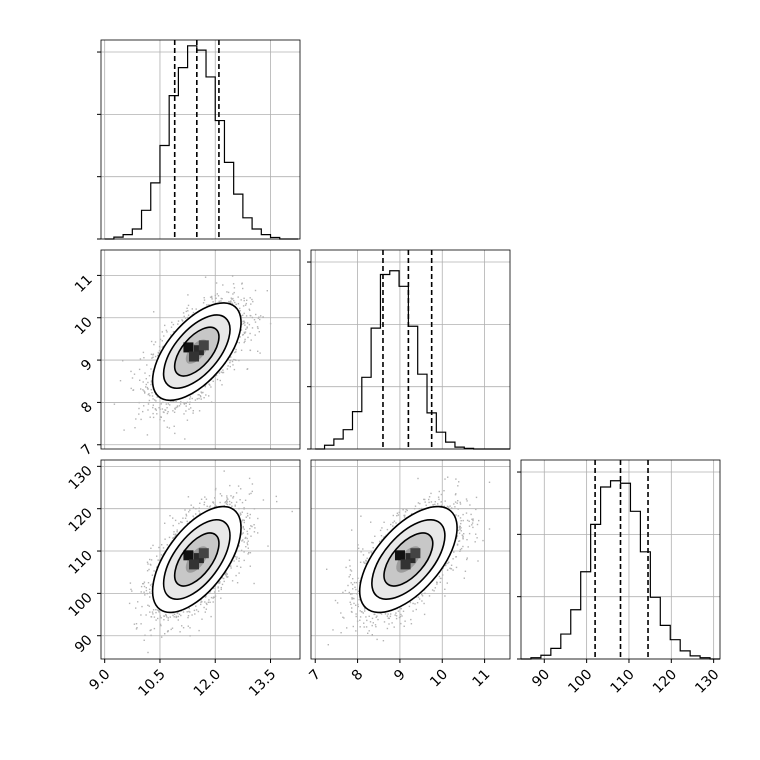 This screenshot has width=760, height=760. Describe the element at coordinates (400, 676) in the screenshot. I see `x-tick-label-1-2: 9` at that location.